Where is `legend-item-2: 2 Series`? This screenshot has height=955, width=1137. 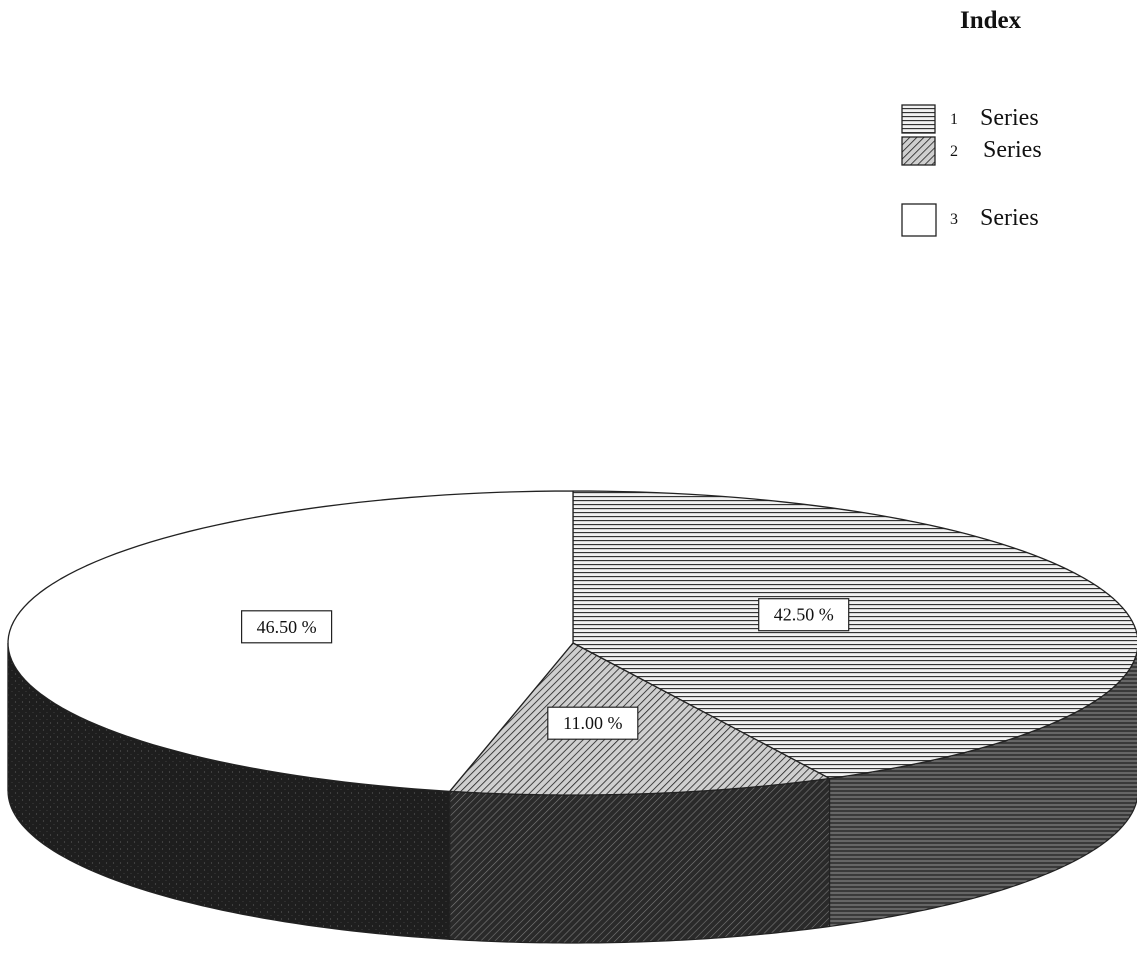
legend-item-2: 2 Series is located at coordinates (971, 151).